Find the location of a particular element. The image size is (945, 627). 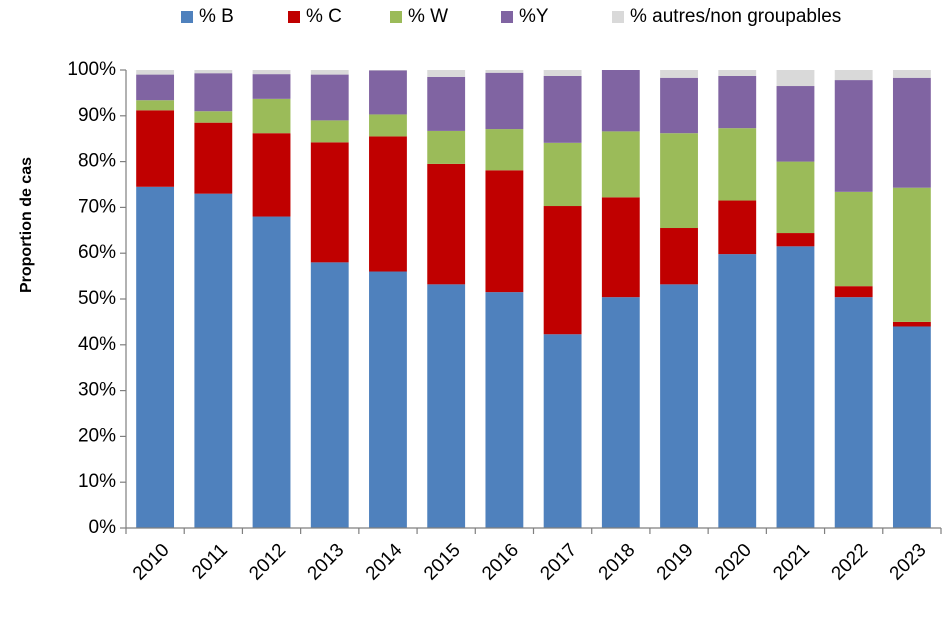

y-tick-label: 20% is located at coordinates (97, 435).